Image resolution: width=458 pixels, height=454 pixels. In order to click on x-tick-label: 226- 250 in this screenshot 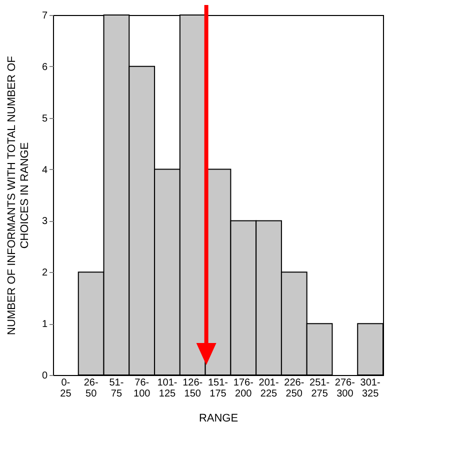, I will do `click(294, 389)`.